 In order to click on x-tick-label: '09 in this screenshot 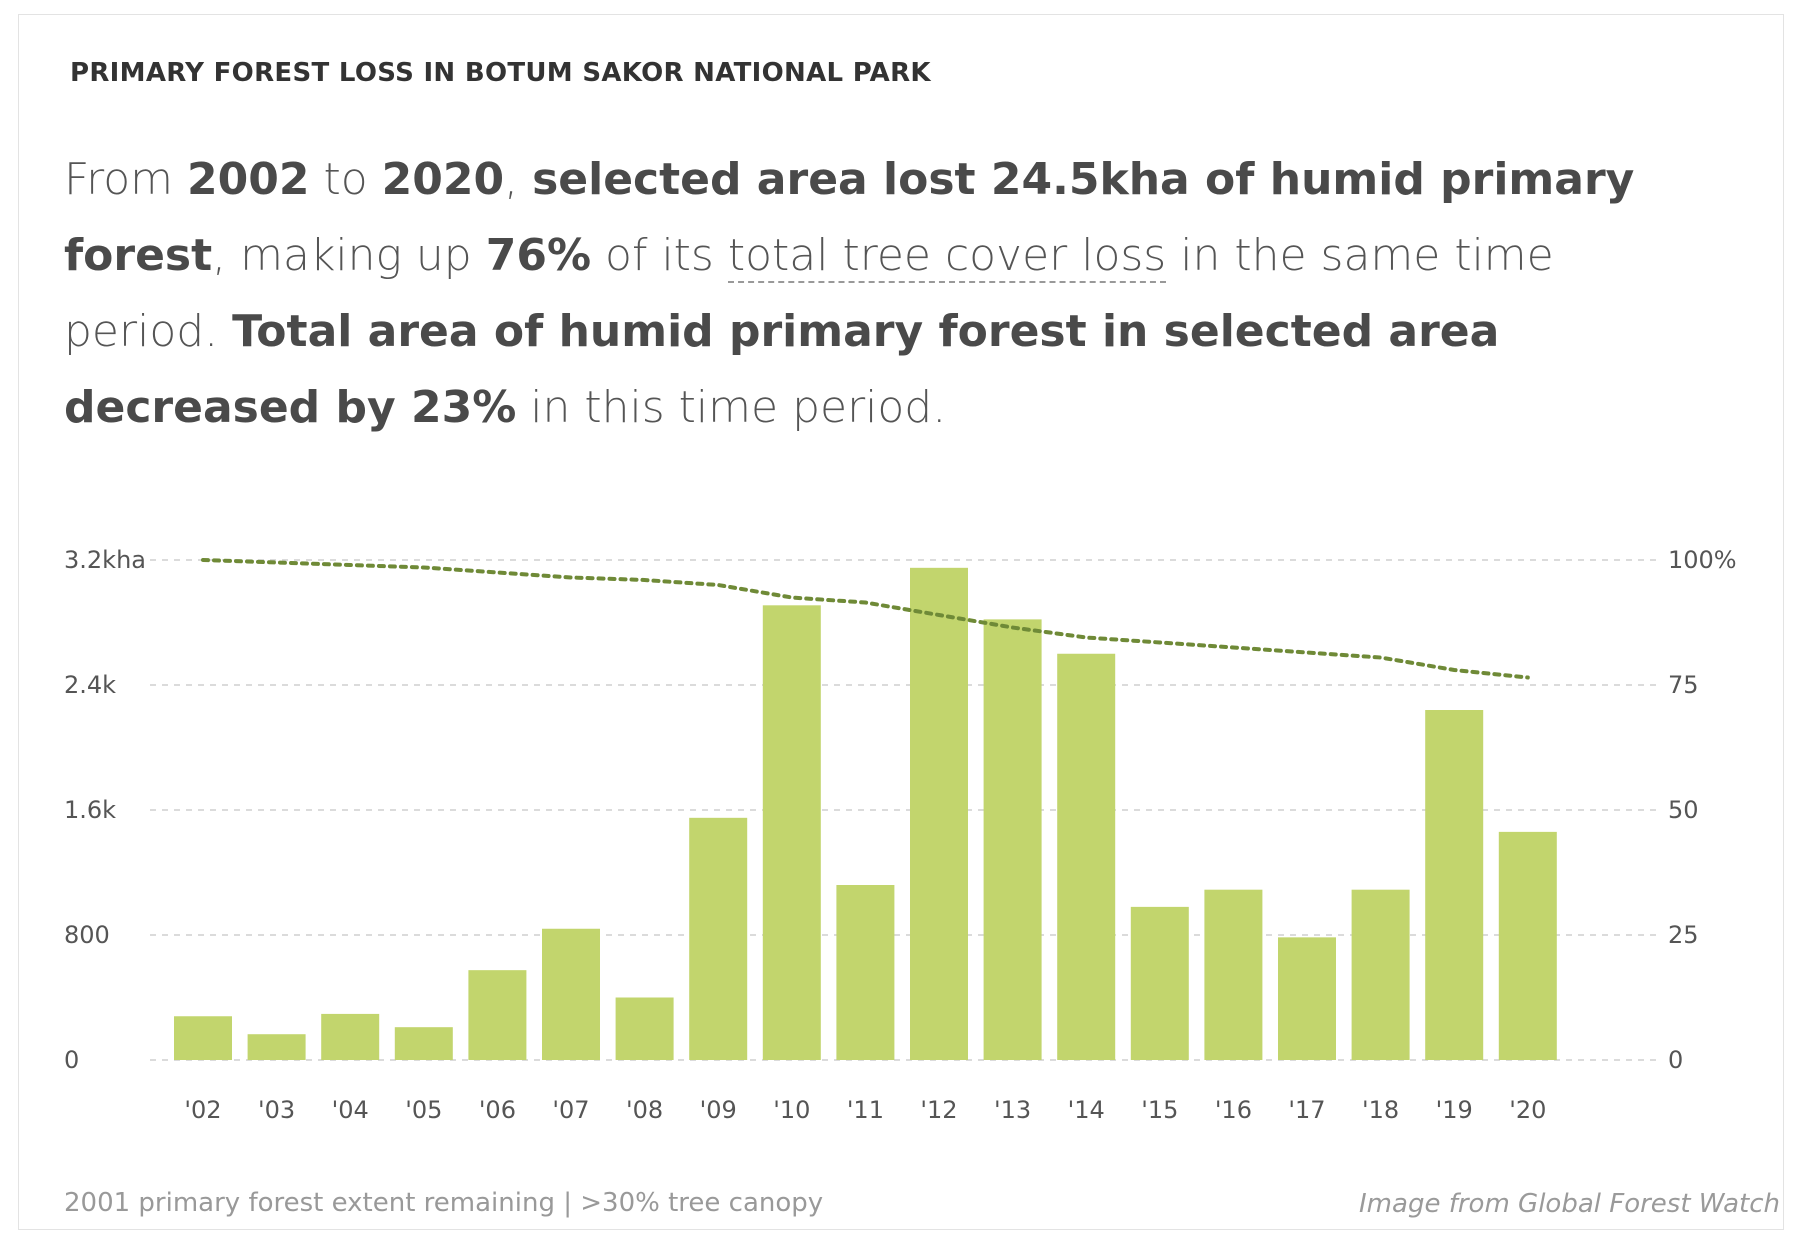, I will do `click(718, 1110)`.